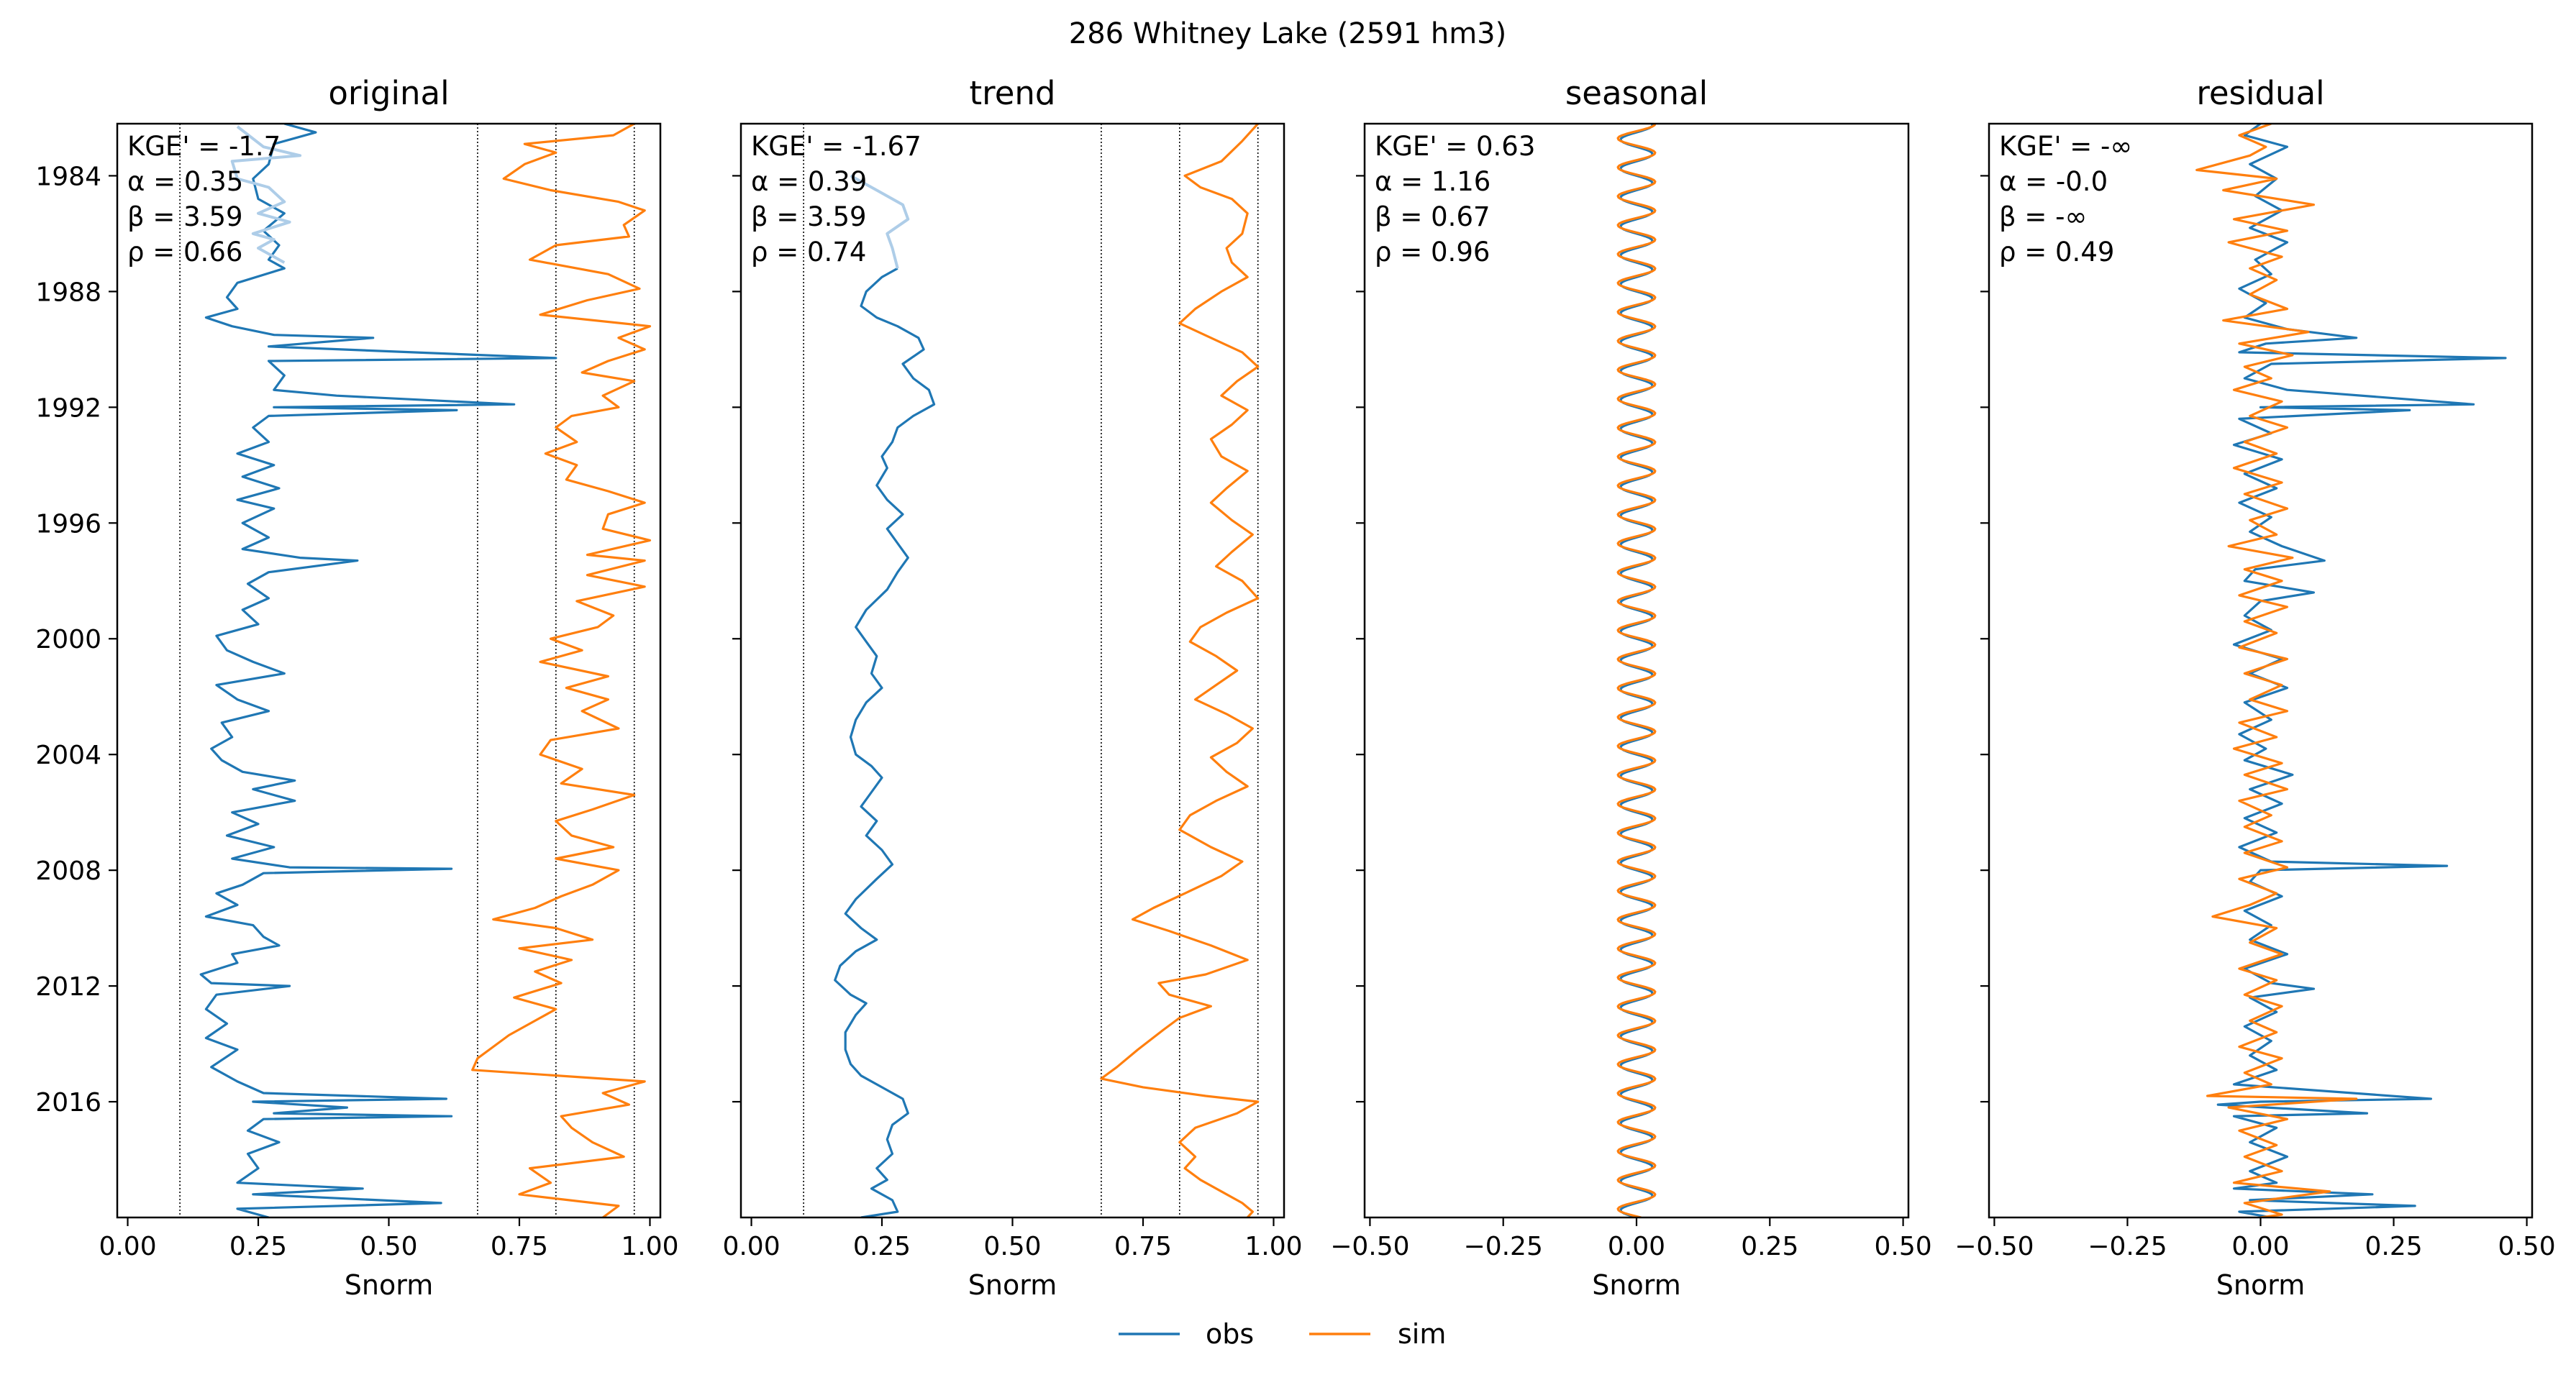 The image size is (2576, 1380). I want to click on legend: obs sim, so click(1282, 1334).